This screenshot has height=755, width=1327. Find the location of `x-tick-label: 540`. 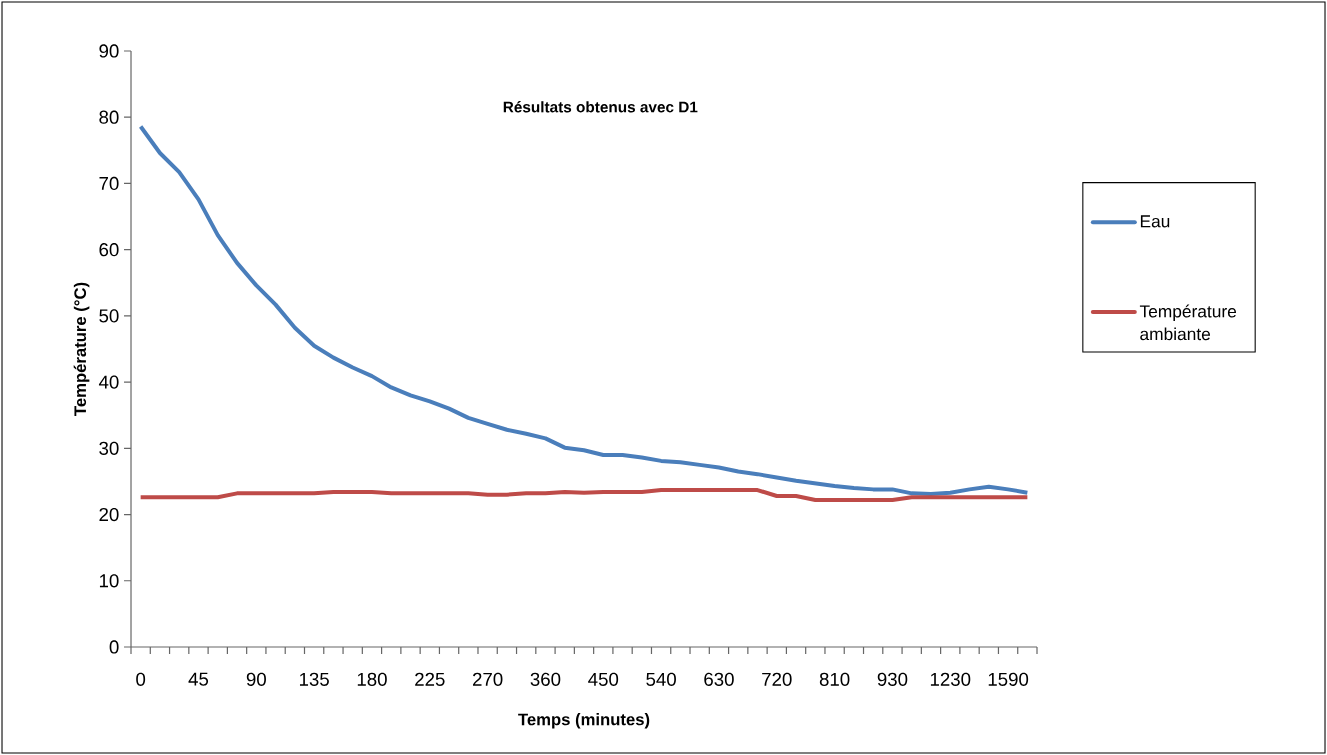

x-tick-label: 540 is located at coordinates (661, 679).